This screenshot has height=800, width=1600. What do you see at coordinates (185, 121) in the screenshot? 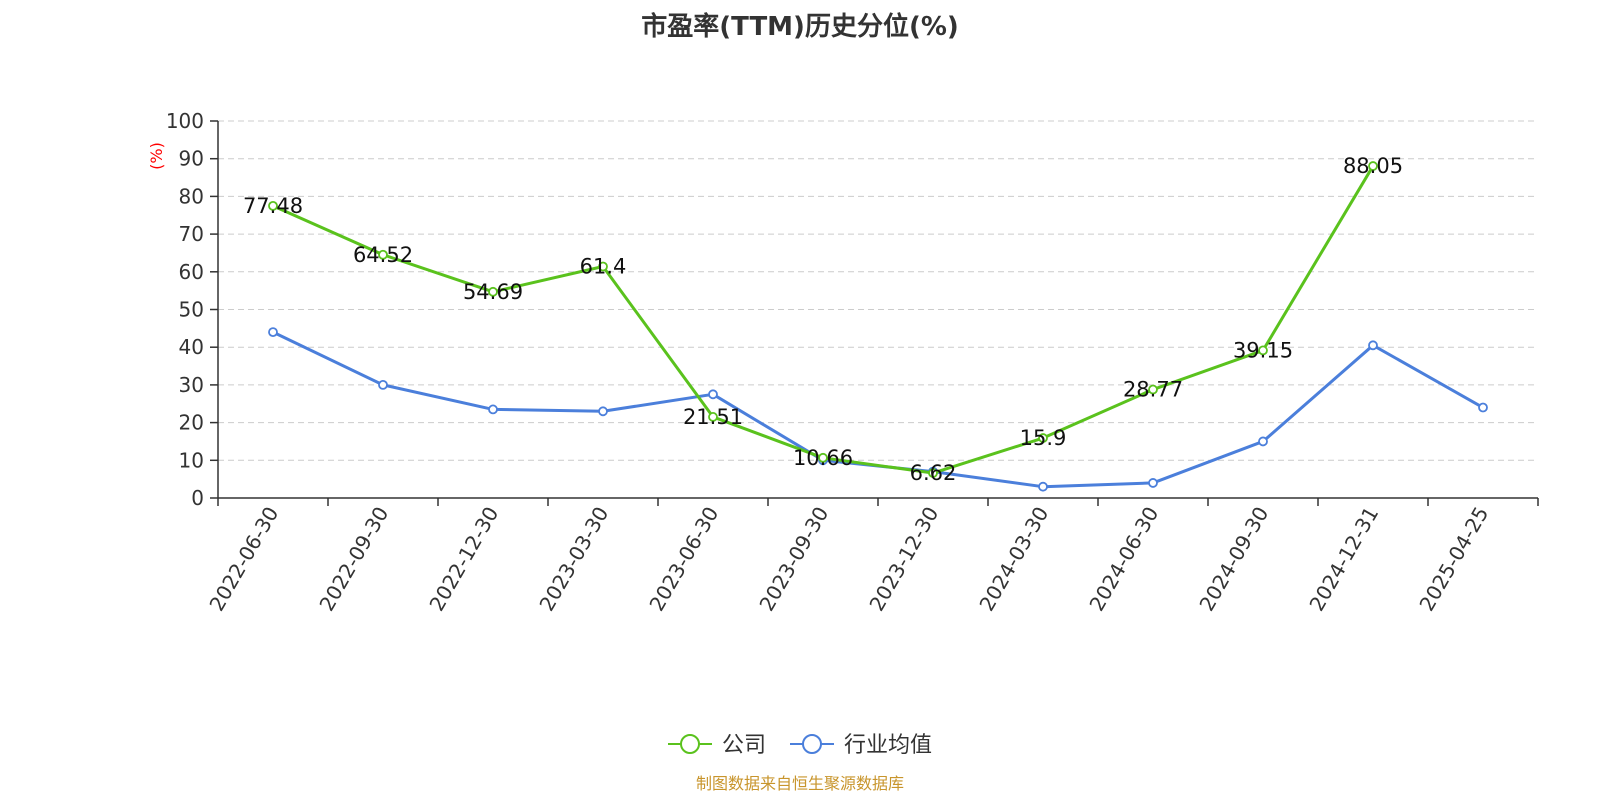
I see `y-tick-label: 100` at bounding box center [185, 121].